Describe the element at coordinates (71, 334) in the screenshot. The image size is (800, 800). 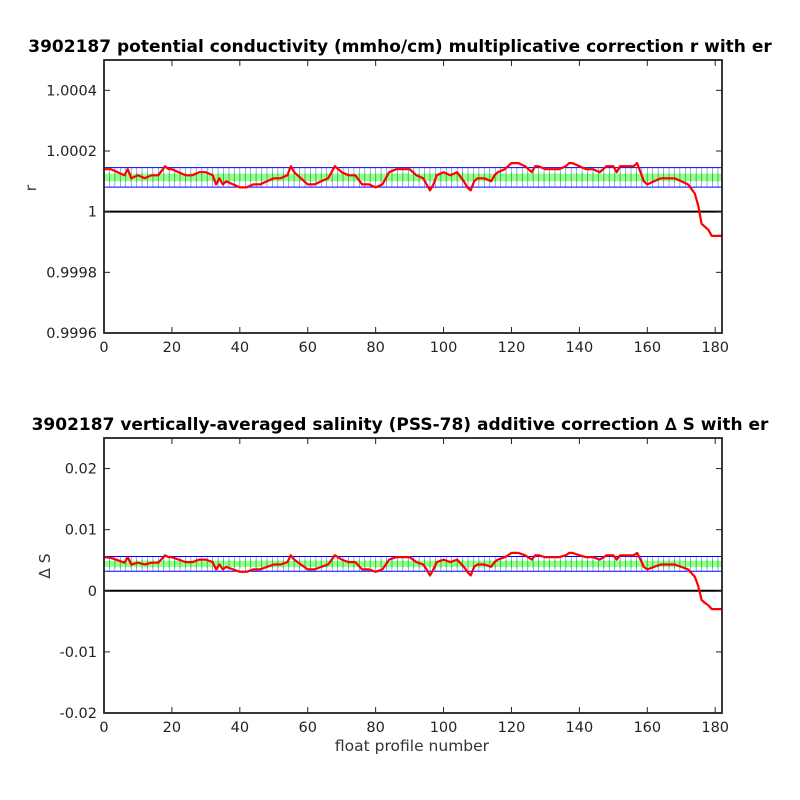
I see `y-tick-label: 0.9996` at that location.